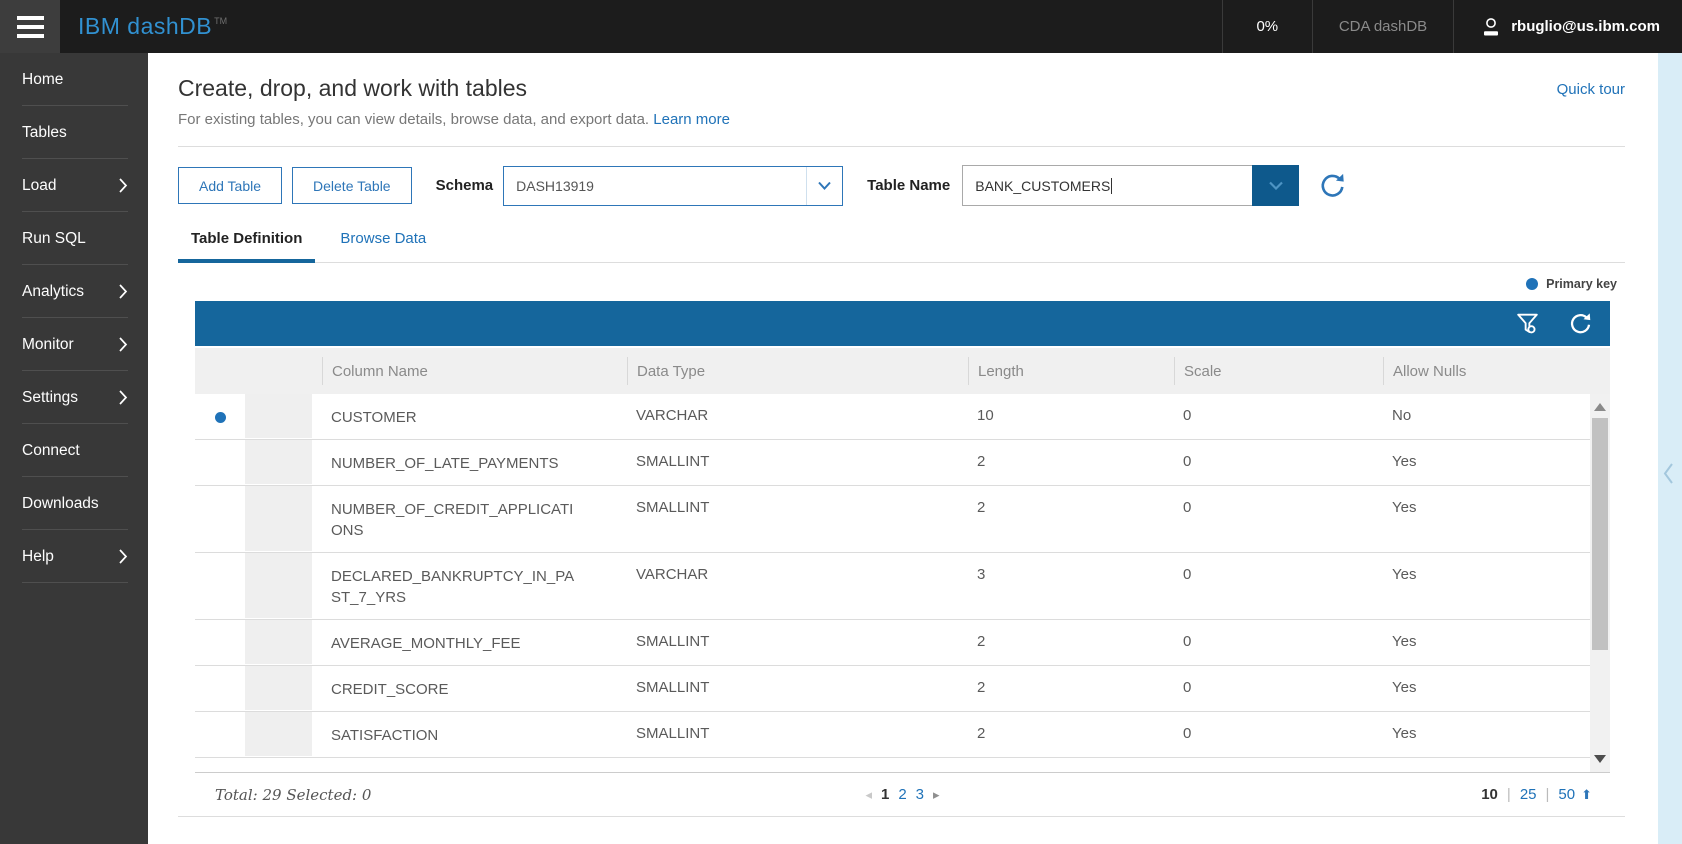 This screenshot has height=844, width=1682. What do you see at coordinates (901, 246) in the screenshot?
I see `tab-bar: Table Definition Browse Data` at bounding box center [901, 246].